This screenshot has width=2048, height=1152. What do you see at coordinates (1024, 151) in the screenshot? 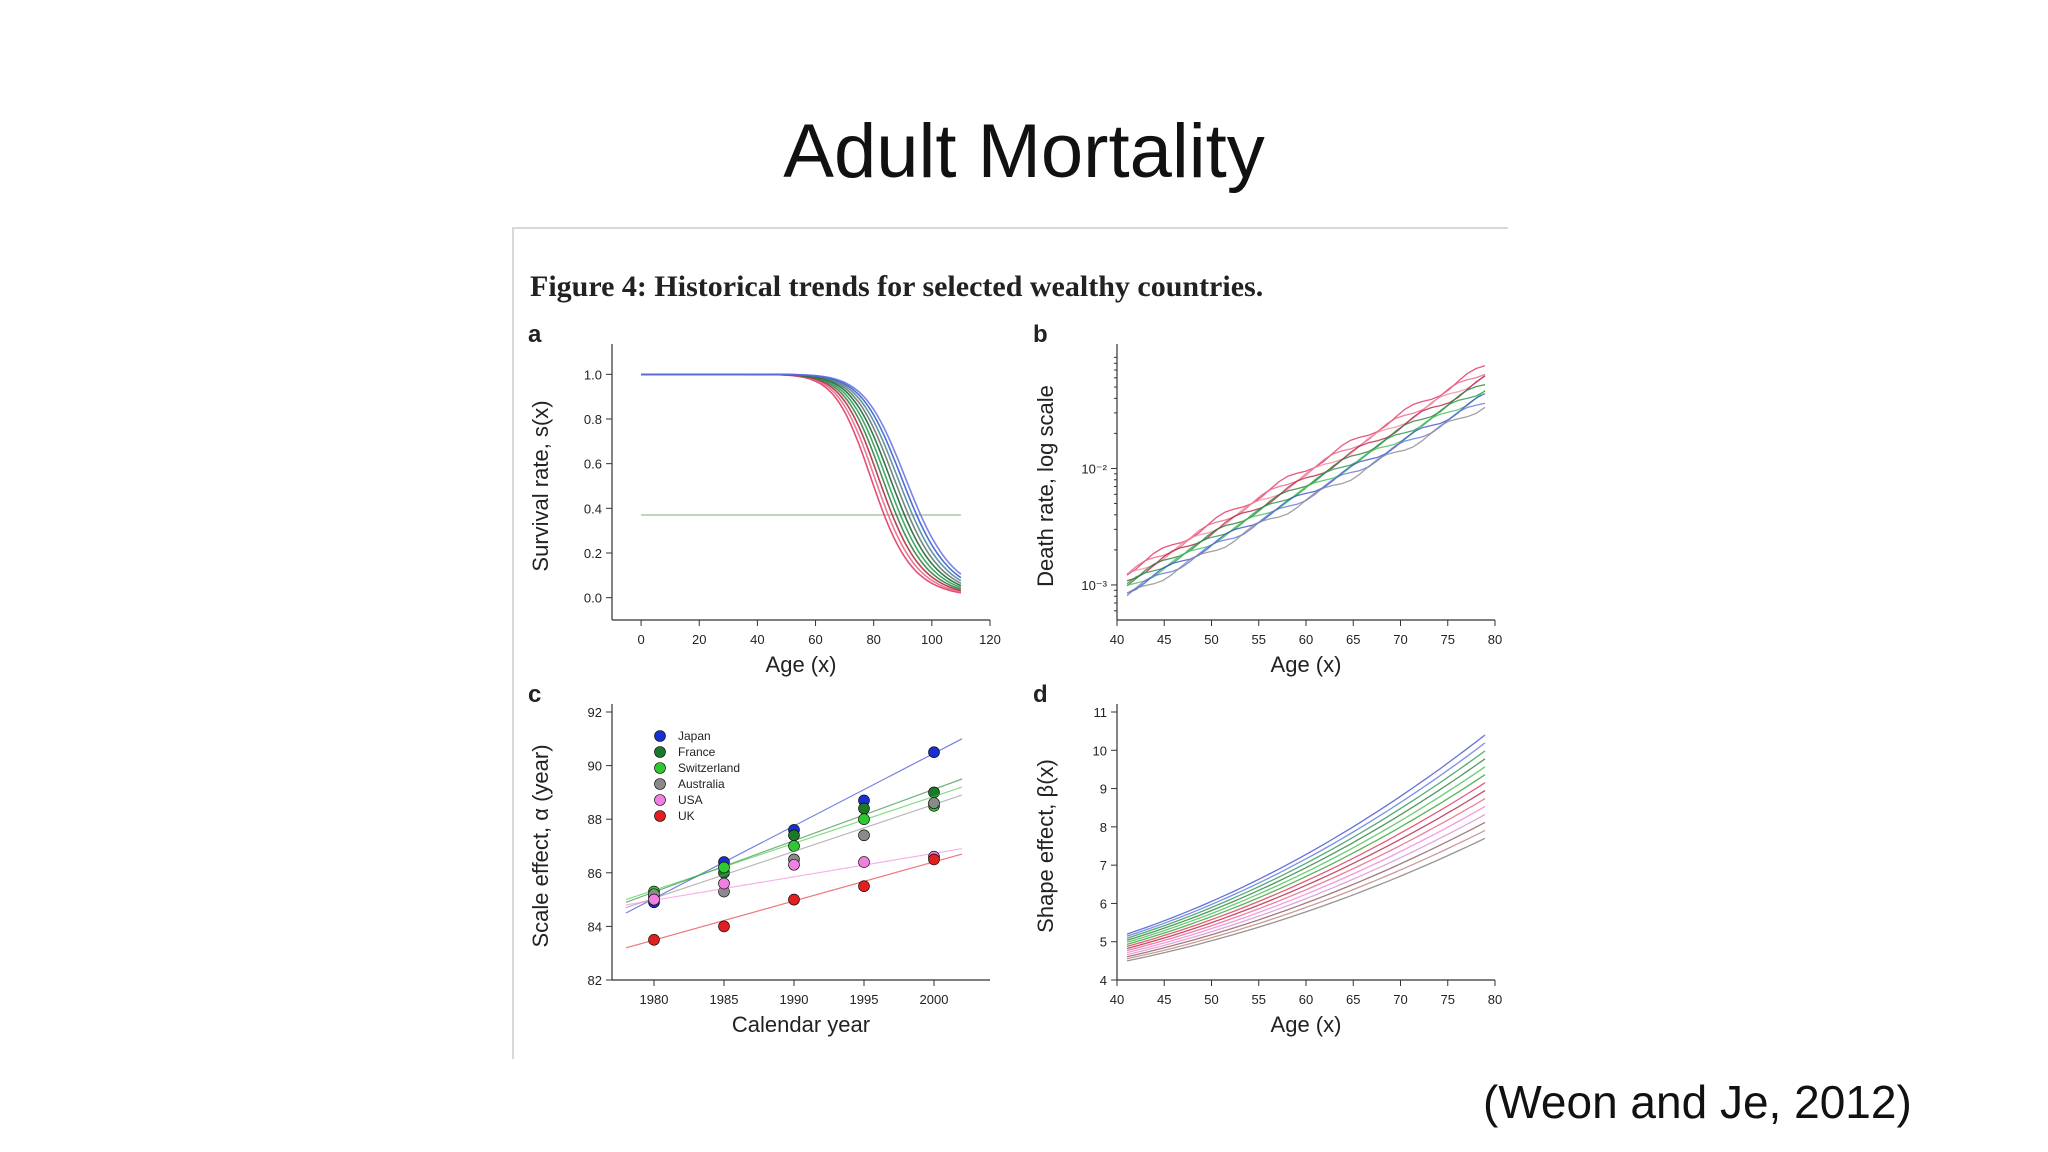
I see `slide-title: Adult Mortality` at bounding box center [1024, 151].